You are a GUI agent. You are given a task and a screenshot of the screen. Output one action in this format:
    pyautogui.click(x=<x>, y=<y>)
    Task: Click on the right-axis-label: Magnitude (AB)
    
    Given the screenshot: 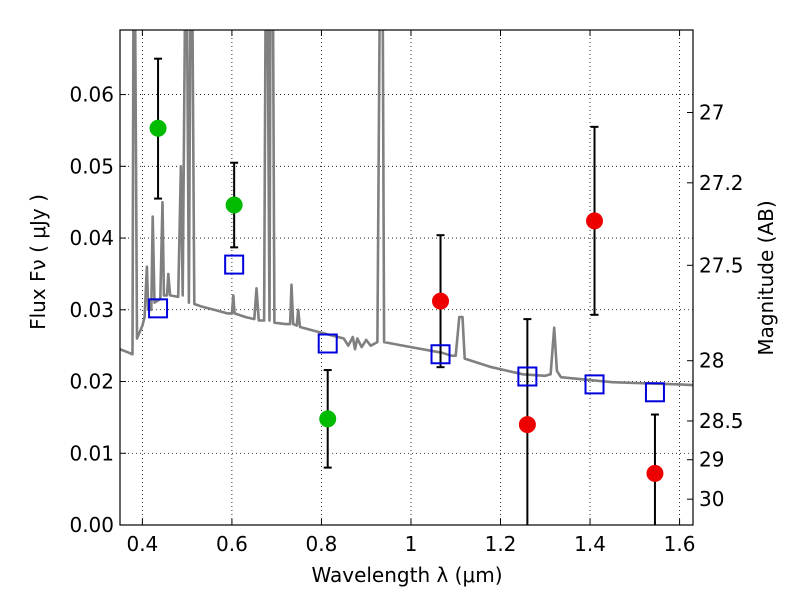 What is the action you would take?
    pyautogui.click(x=766, y=277)
    